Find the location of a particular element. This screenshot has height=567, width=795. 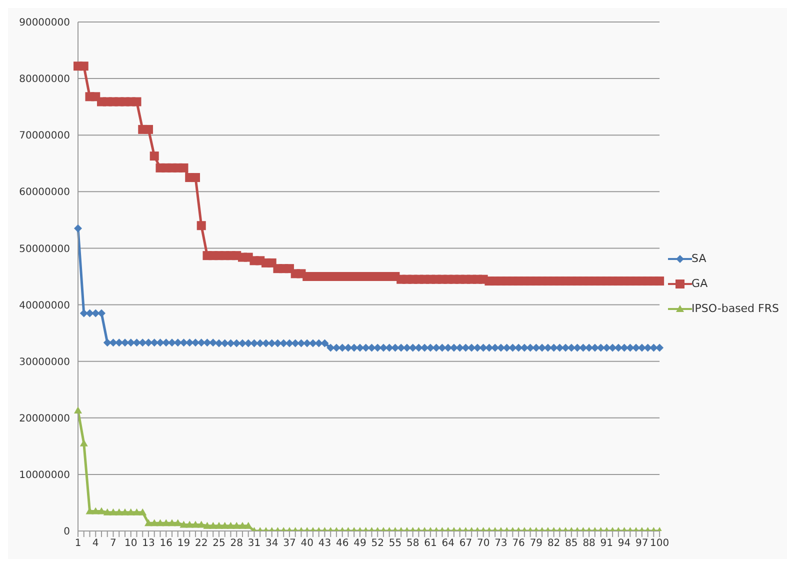

x-tick-label: 34 is located at coordinates (271, 544).